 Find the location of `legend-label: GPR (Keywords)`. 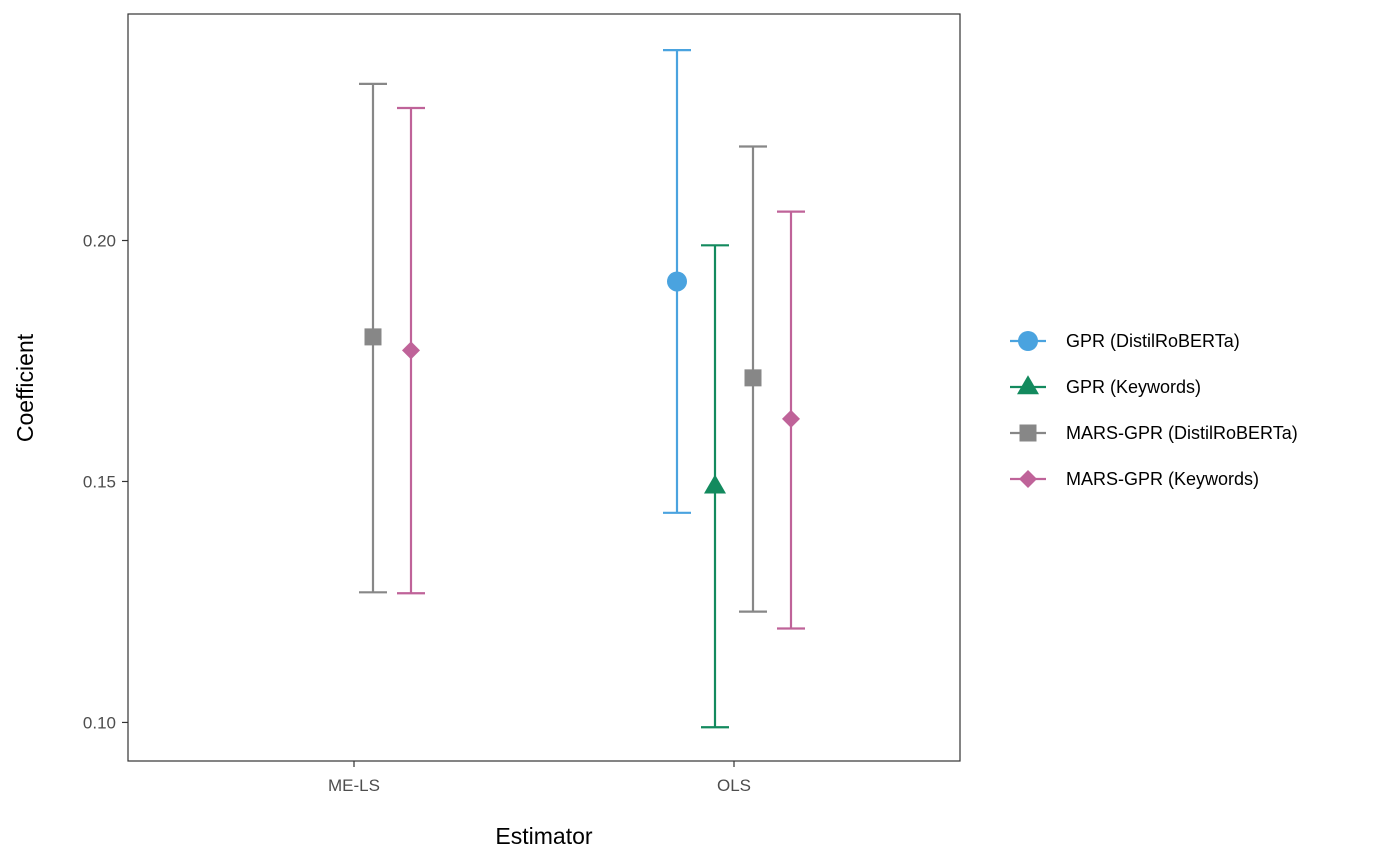

legend-label: GPR (Keywords) is located at coordinates (1133, 387).